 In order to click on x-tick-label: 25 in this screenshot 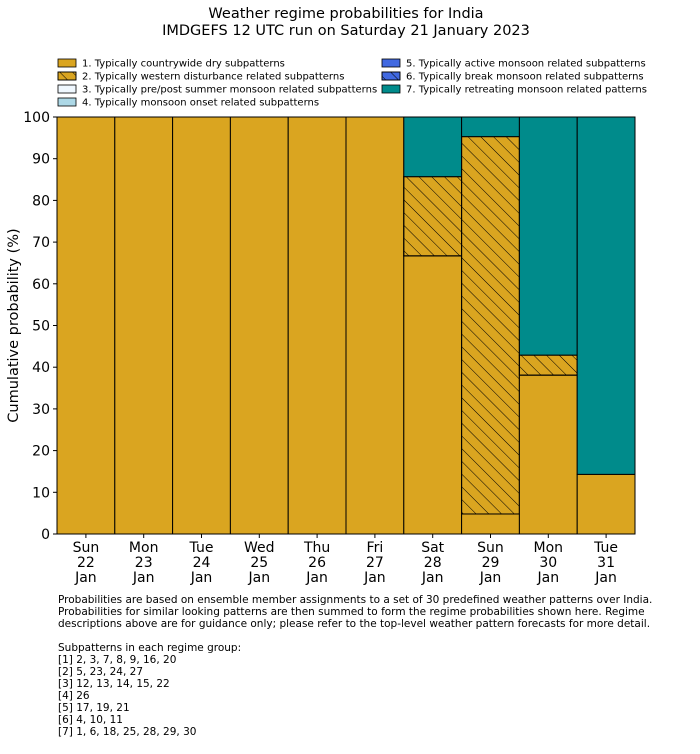, I will do `click(259, 563)`.